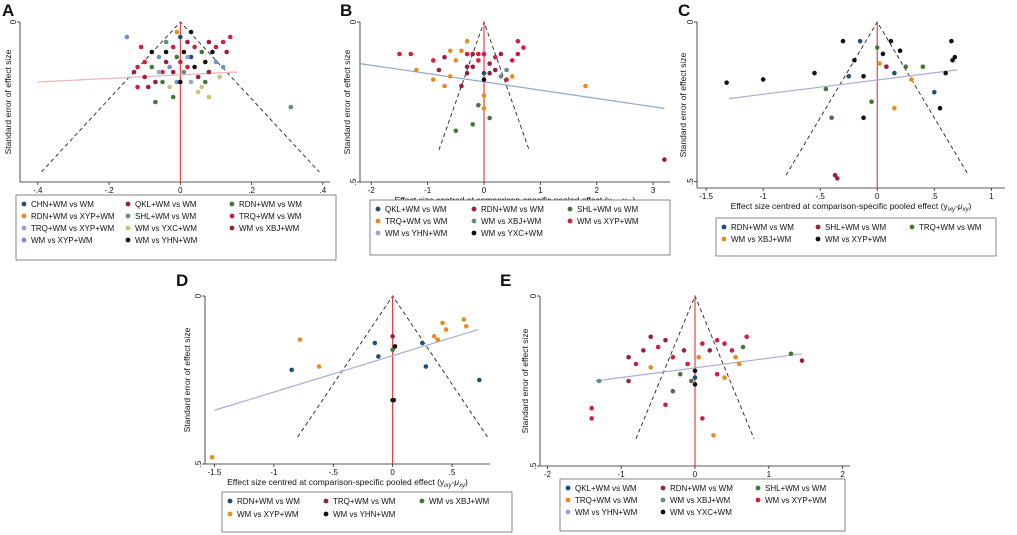  I want to click on x-axis-title-part: ixy, so click(448, 486).